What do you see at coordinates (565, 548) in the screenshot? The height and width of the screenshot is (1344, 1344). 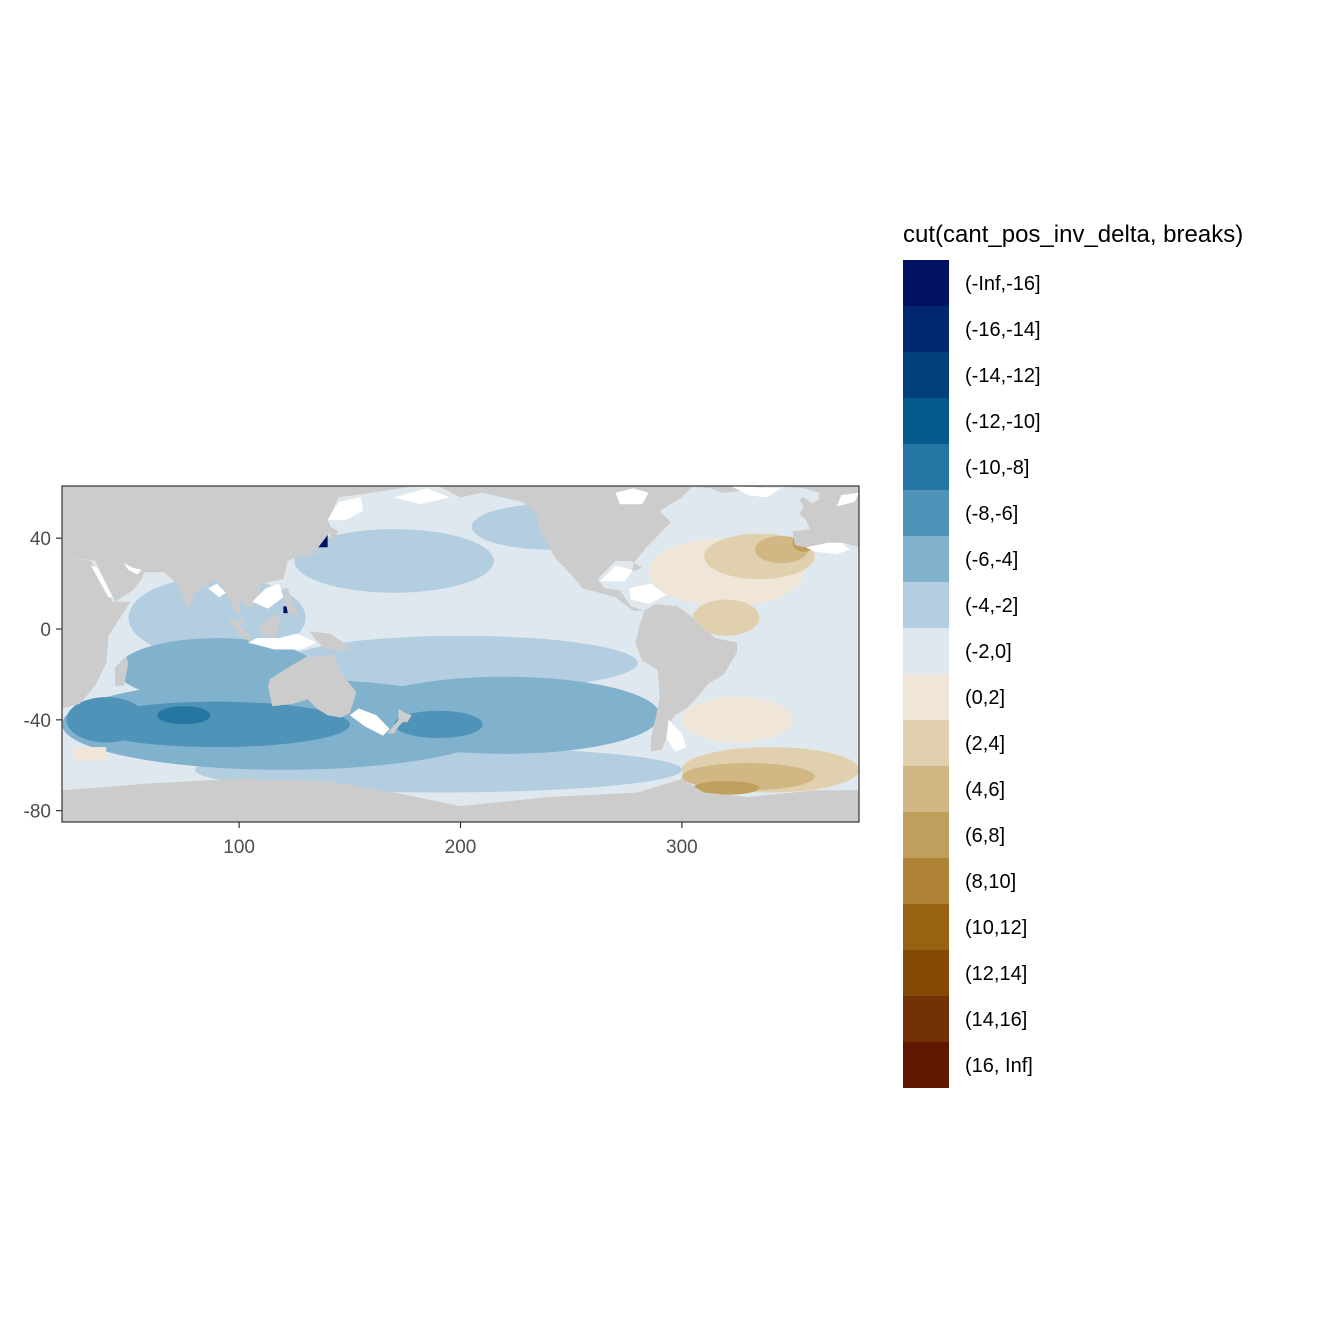 I see `land-north-america` at bounding box center [565, 548].